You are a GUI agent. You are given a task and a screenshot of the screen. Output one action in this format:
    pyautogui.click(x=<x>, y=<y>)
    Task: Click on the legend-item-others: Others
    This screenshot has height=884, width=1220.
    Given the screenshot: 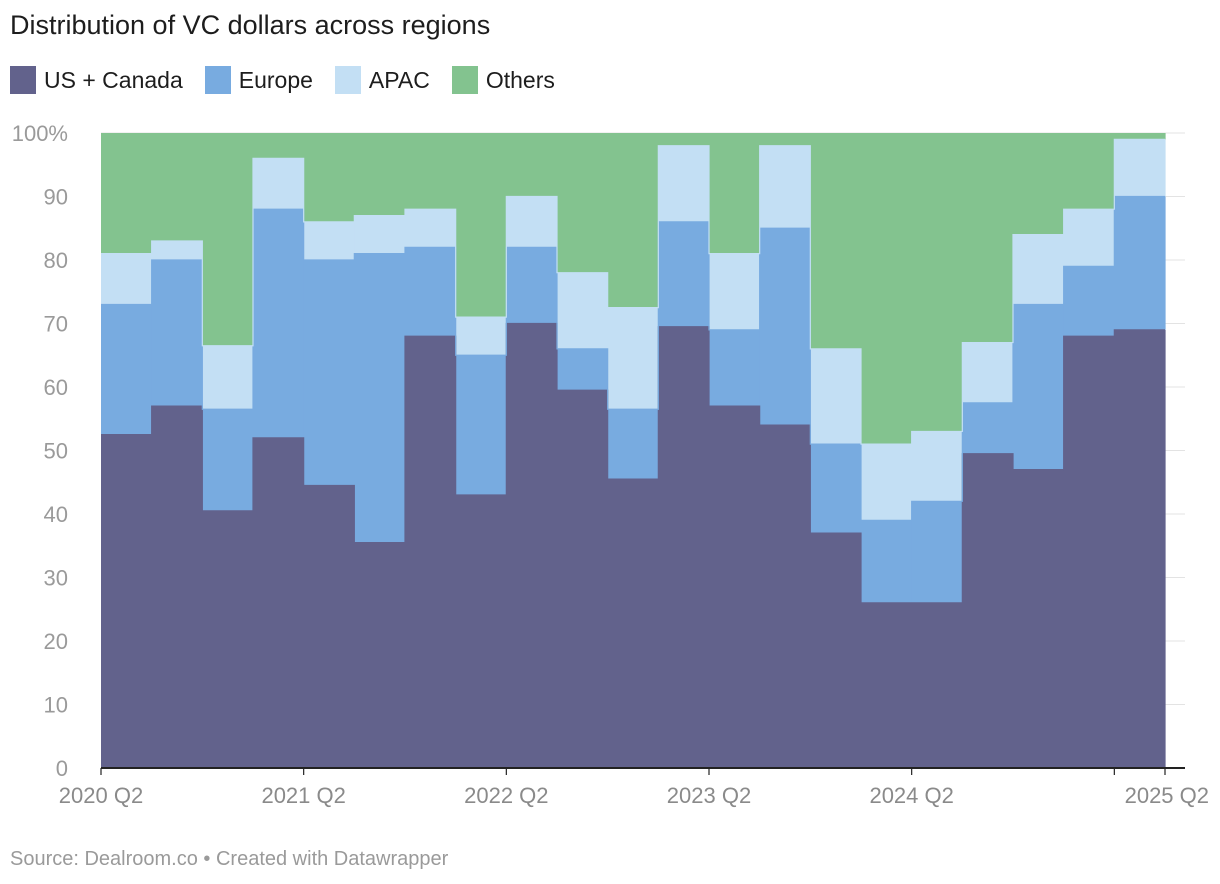 What is the action you would take?
    pyautogui.click(x=503, y=80)
    